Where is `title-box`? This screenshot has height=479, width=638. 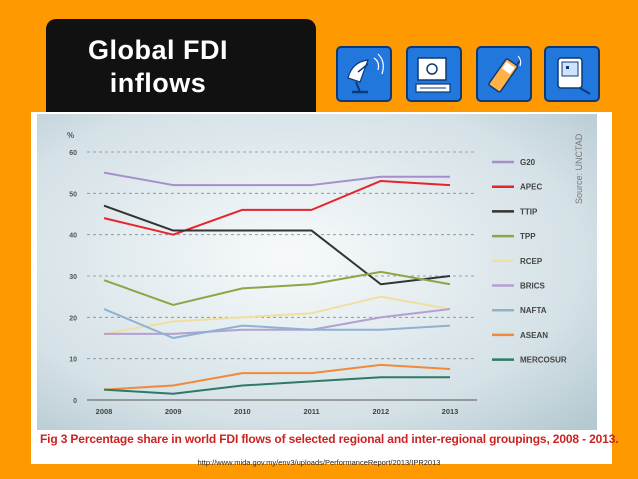
title-box is located at coordinates (181, 67).